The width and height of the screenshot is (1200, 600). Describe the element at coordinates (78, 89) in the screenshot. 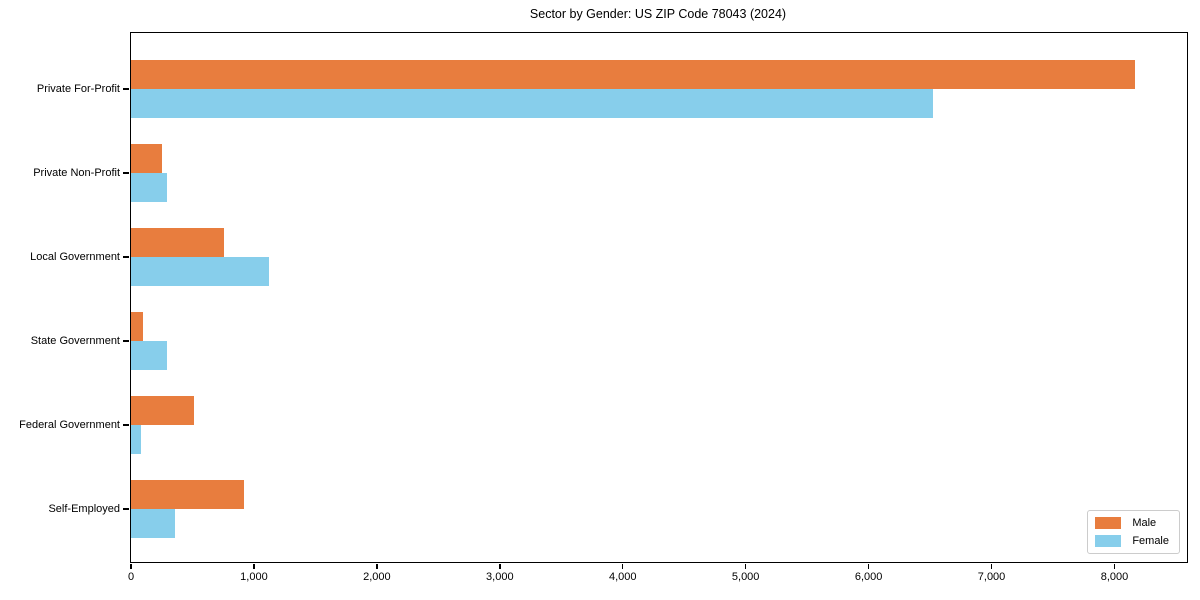

I see `y-tick-label-private-for-profit: Private For-Profit` at that location.